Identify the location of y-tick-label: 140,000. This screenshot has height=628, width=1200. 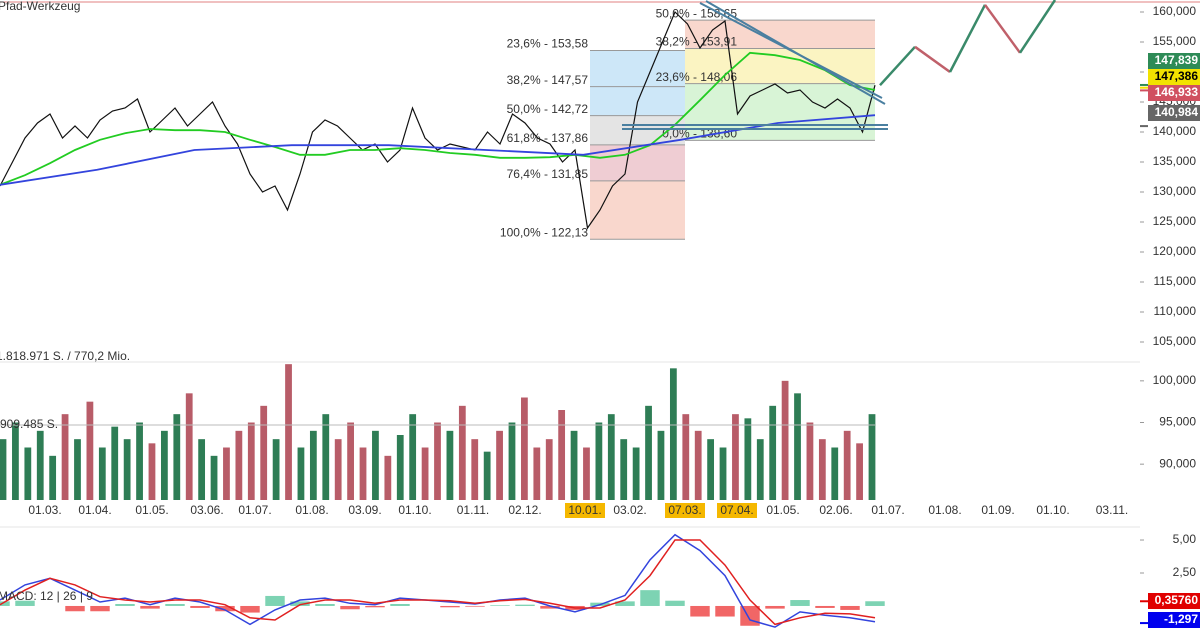
(1175, 131).